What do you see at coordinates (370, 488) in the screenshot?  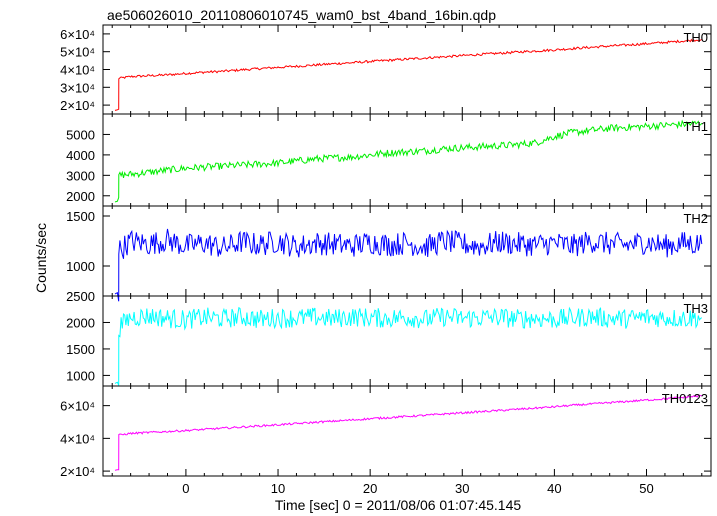 I see `x-tick-label: 20` at bounding box center [370, 488].